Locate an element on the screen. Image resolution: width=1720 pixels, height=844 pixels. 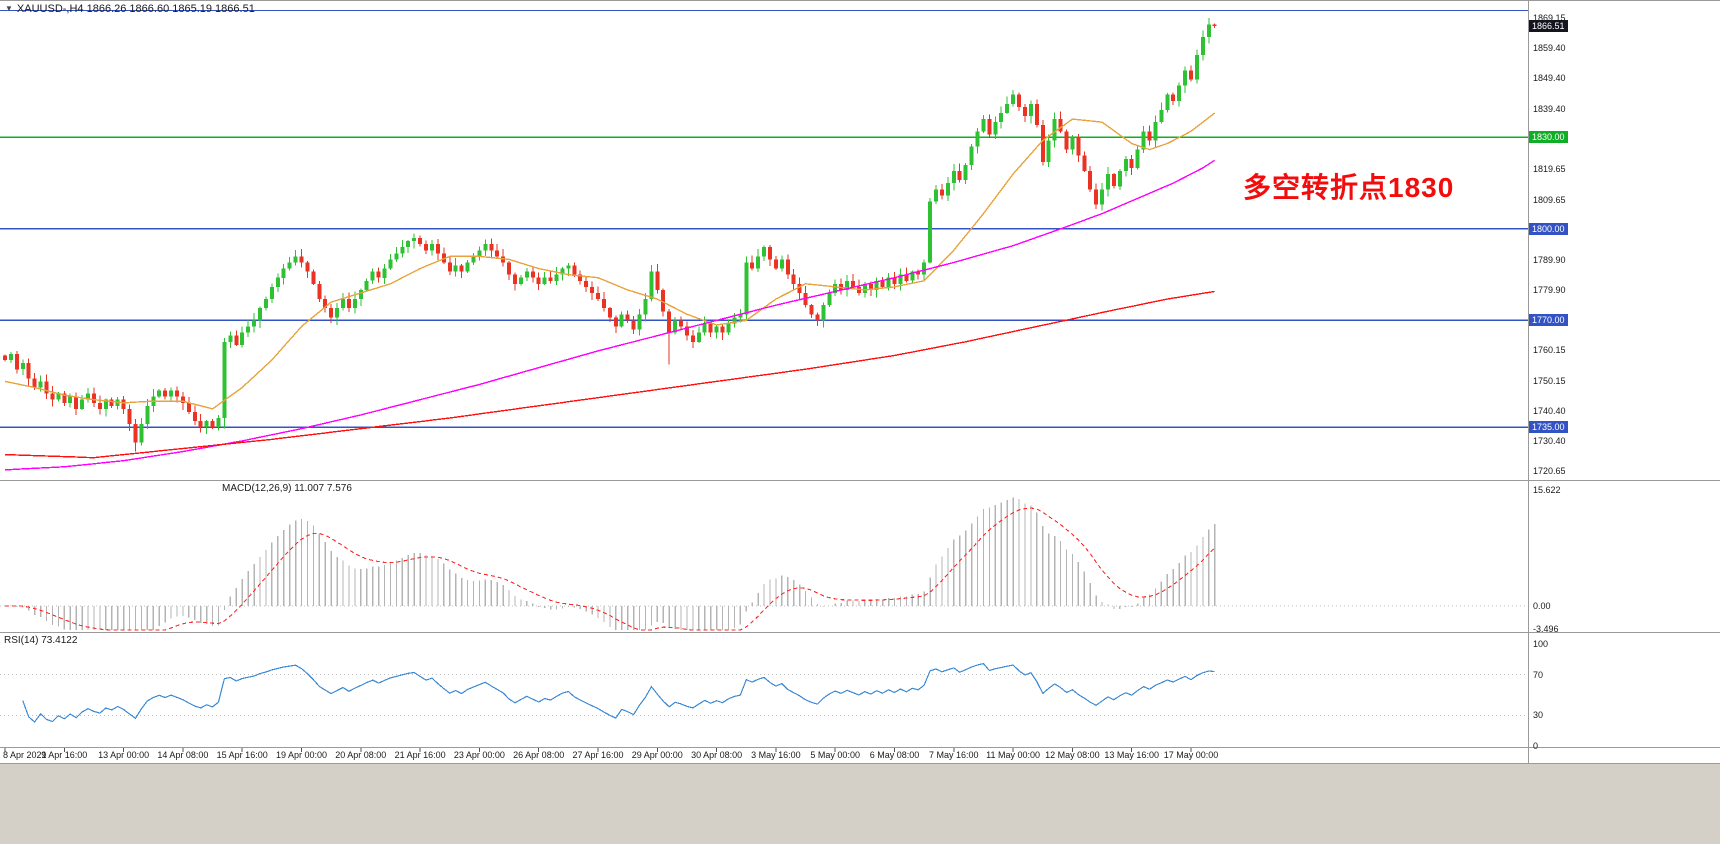
macd-signal-line is located at coordinates (610, 569).